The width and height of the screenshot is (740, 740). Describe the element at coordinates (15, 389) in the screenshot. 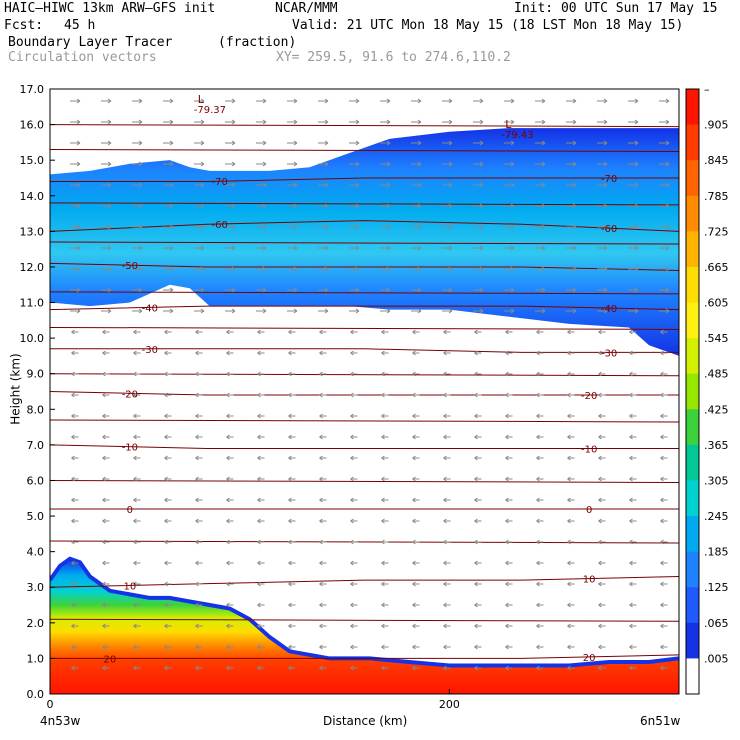

I see `y-axis-label: Height (km)` at that location.